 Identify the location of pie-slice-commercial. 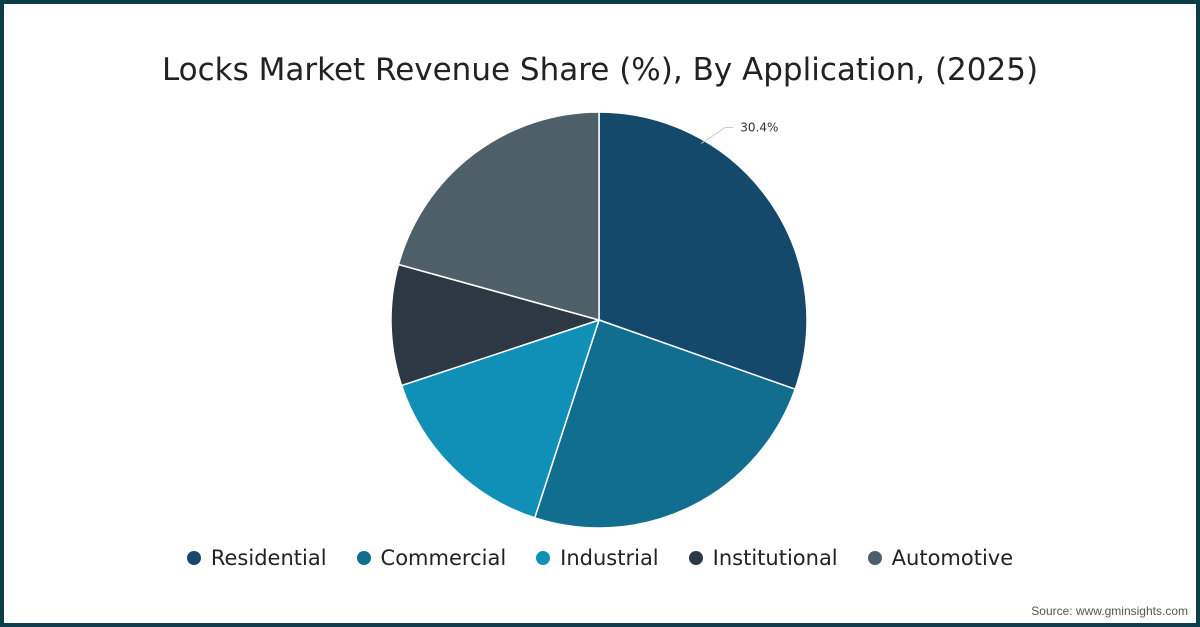
(665, 424).